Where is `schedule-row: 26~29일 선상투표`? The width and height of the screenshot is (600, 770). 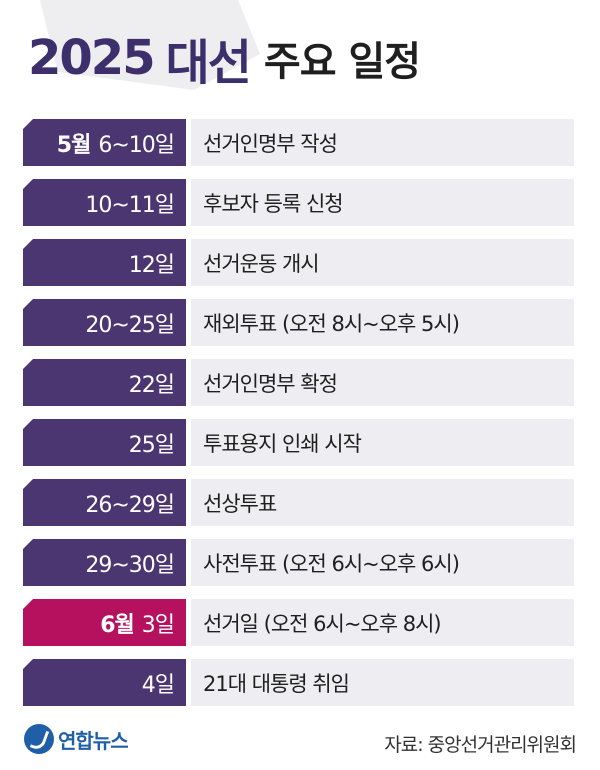
schedule-row: 26~29일 선상투표 is located at coordinates (298, 502).